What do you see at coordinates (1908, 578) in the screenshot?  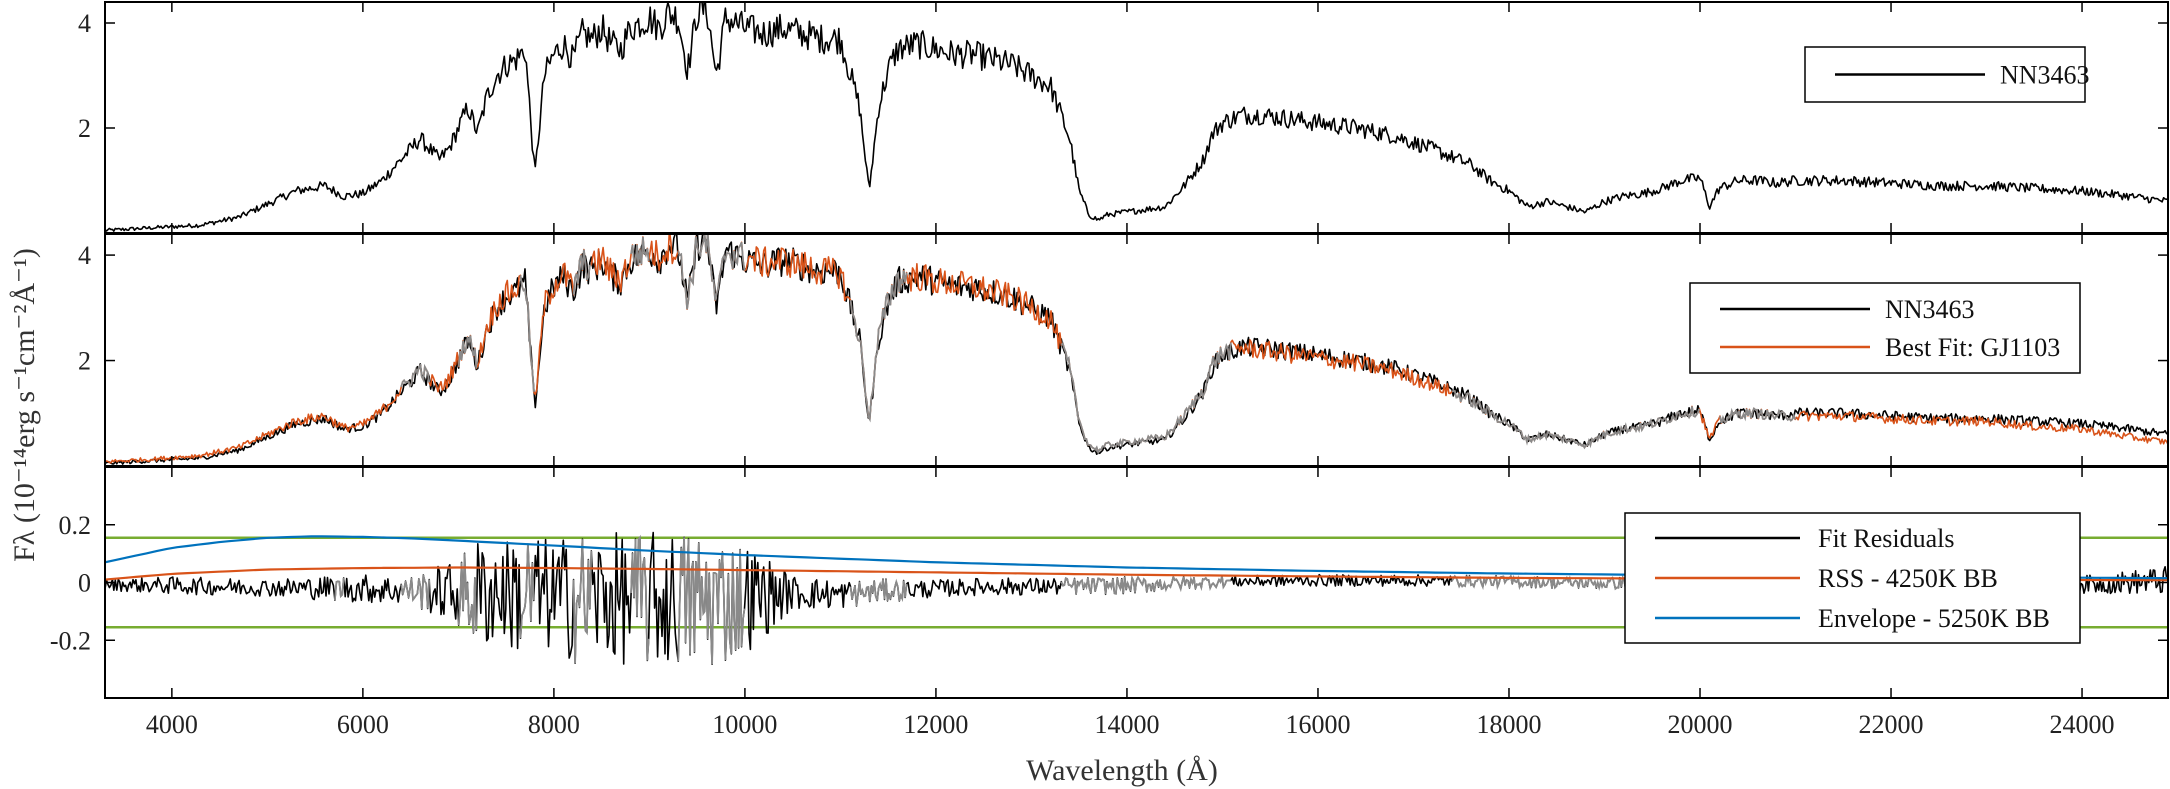 I see `legend-entry-1: RSS - 4250K BB` at bounding box center [1908, 578].